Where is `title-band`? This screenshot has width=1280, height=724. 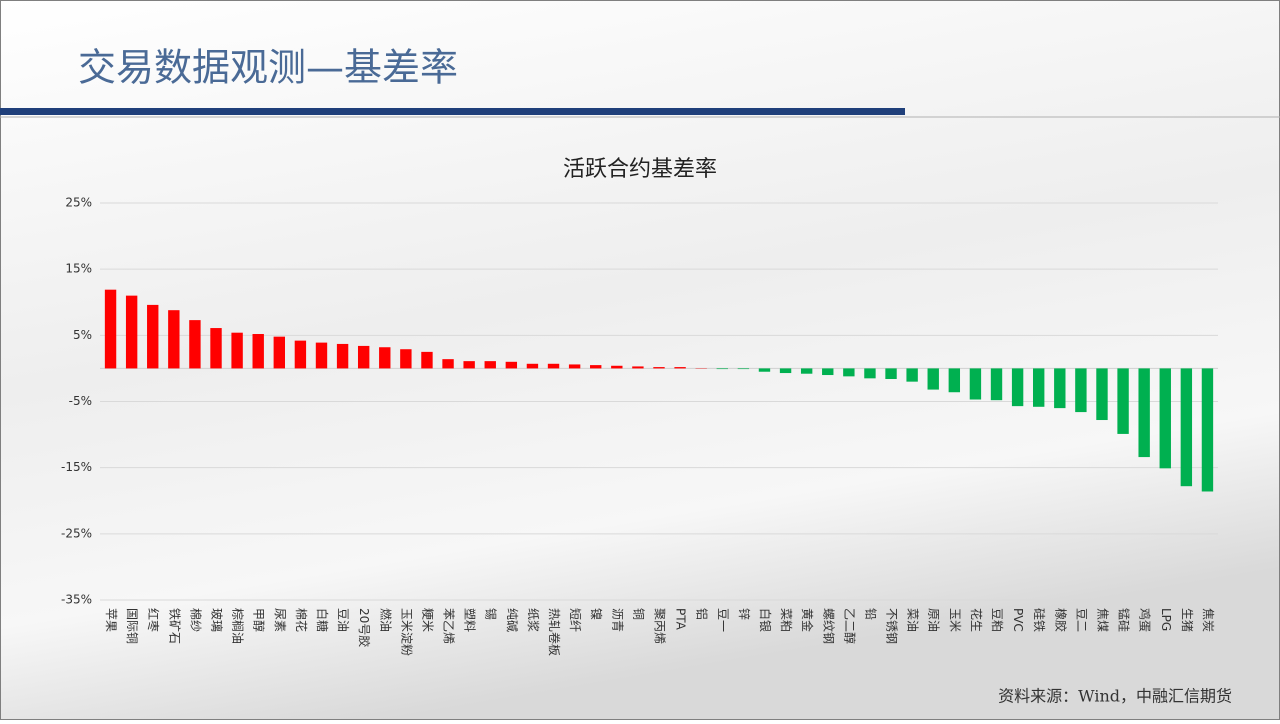 title-band is located at coordinates (452, 111).